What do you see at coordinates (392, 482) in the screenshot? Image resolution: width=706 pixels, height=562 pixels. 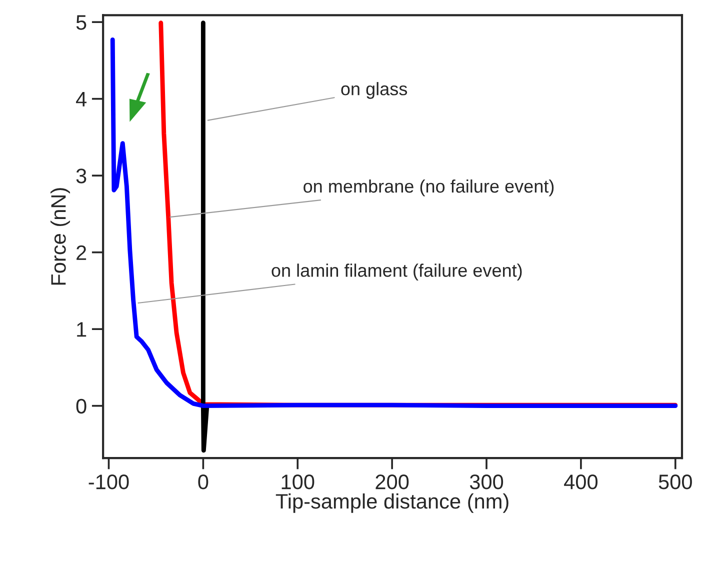 I see `x-tick-label: 200` at bounding box center [392, 482].